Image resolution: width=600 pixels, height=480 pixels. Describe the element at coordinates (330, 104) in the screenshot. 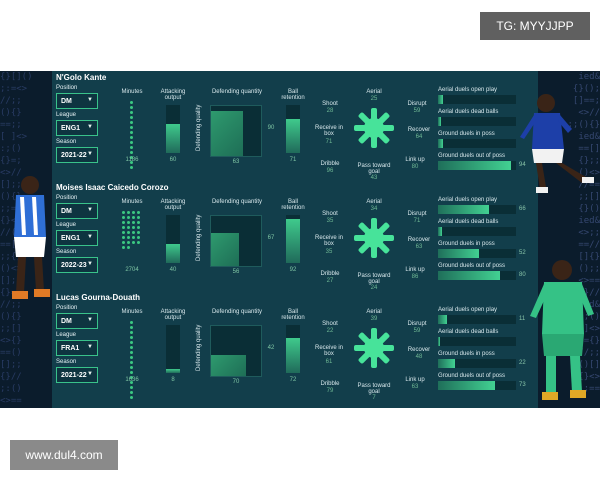

I see `shoot-label: Shoot` at that location.